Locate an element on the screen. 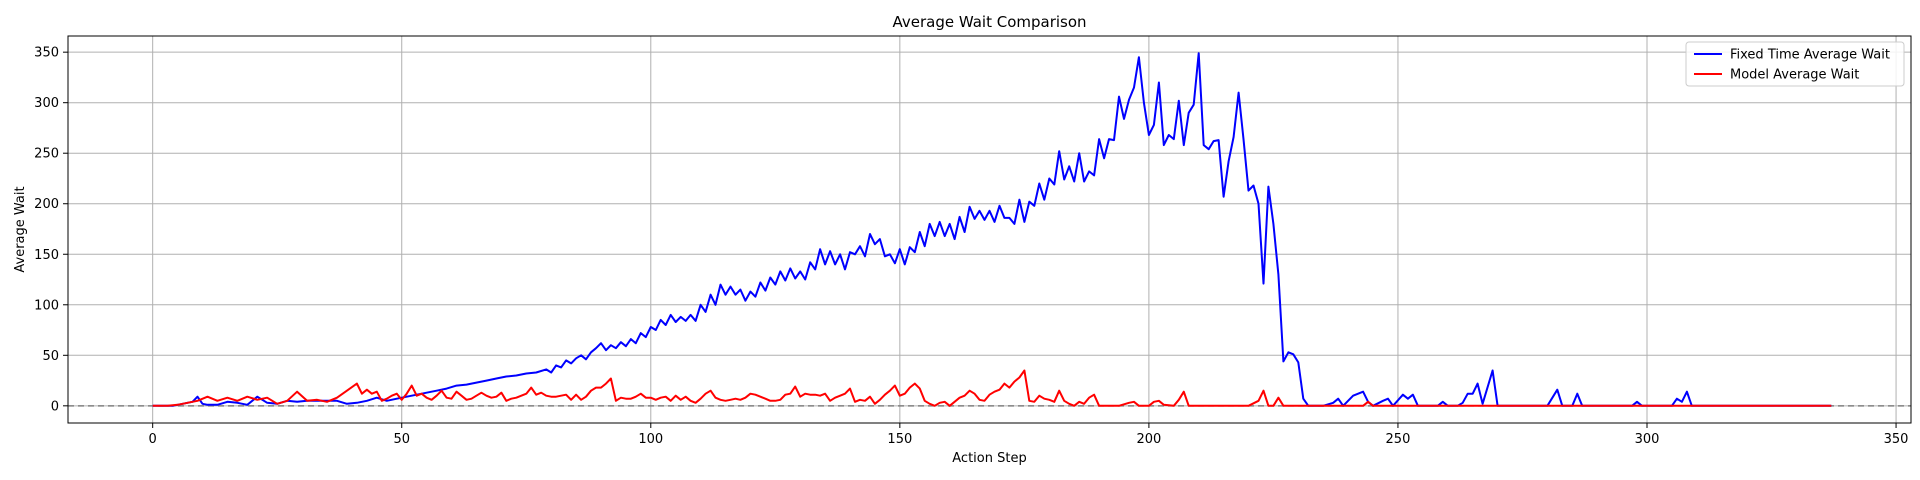 Image resolution: width=1920 pixels, height=480 pixels. y-tick-label: 100 is located at coordinates (46, 305).